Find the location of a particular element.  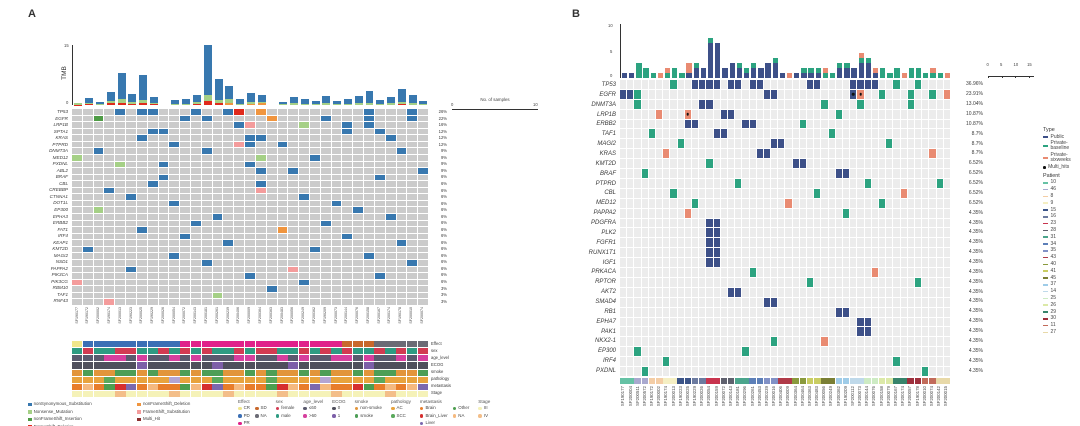

annotation-track-label: metastasis is located at coordinates (441, 386).